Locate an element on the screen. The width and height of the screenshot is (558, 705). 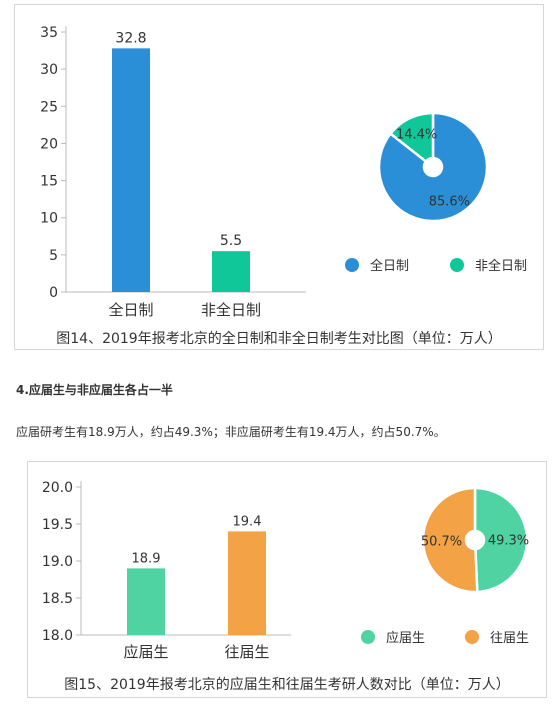
pie-value-label: 14.4% is located at coordinates (416, 134).